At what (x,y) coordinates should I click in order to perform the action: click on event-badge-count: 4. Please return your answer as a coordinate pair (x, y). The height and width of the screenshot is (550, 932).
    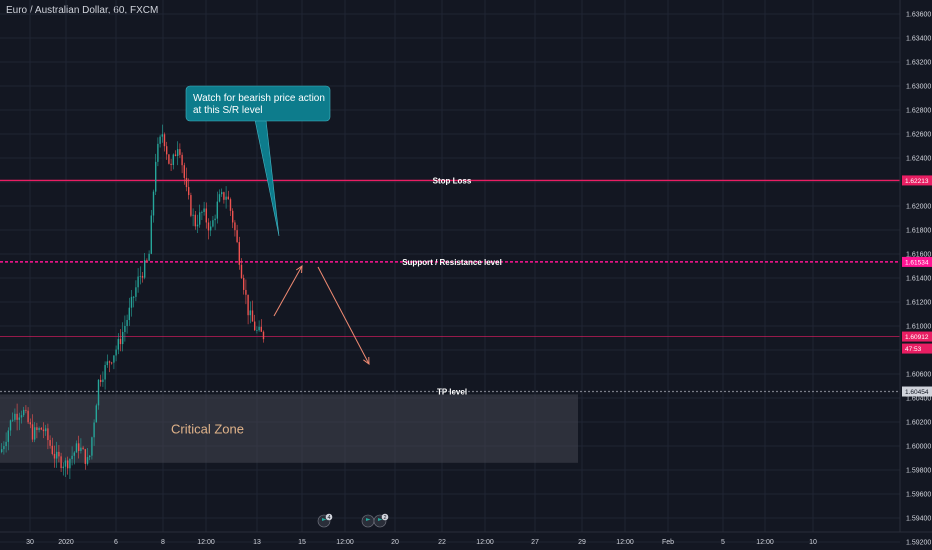
    Looking at the image, I should click on (328, 518).